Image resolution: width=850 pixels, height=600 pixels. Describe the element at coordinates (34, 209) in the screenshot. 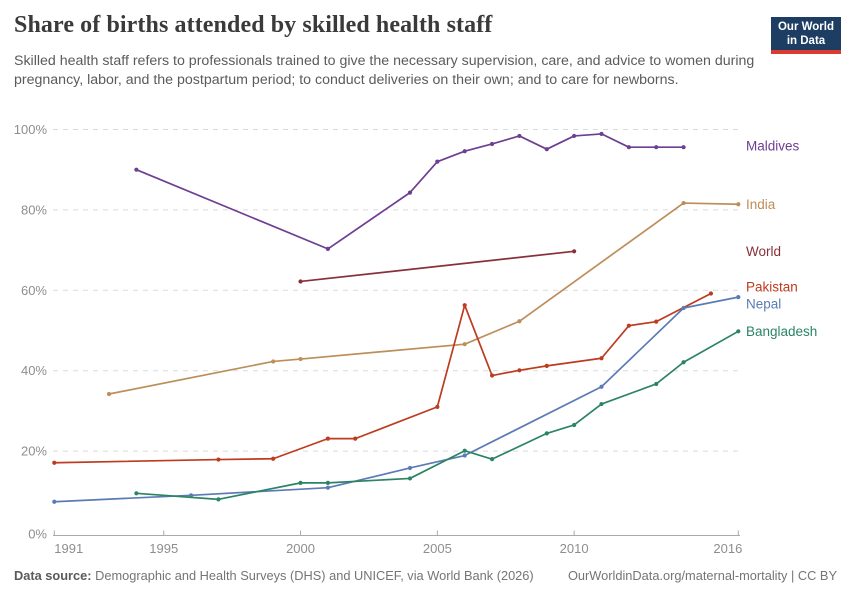

I see `y-tick-label-80: 80%` at that location.